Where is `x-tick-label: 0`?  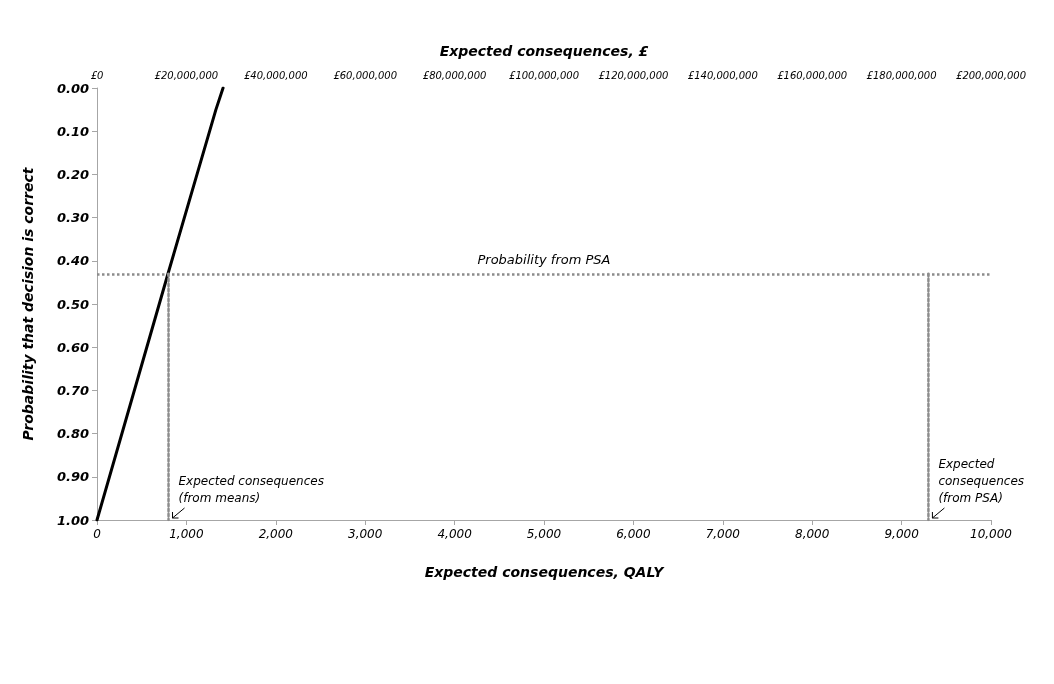 x-tick-label: 0 is located at coordinates (97, 534).